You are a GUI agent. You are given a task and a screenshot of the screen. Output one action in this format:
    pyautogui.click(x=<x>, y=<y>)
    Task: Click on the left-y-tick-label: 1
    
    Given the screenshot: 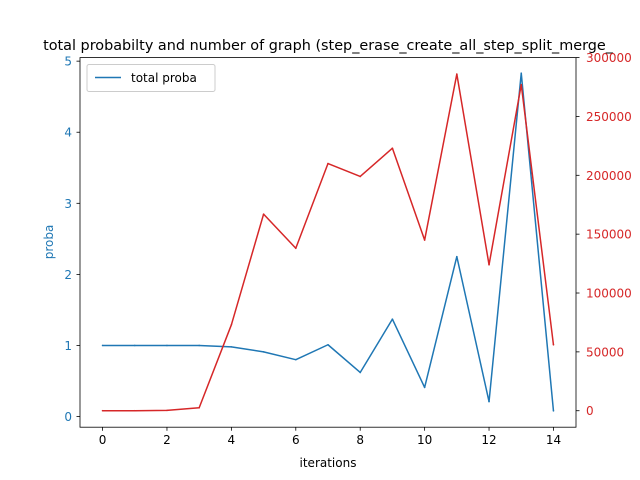 What is the action you would take?
    pyautogui.click(x=68, y=346)
    